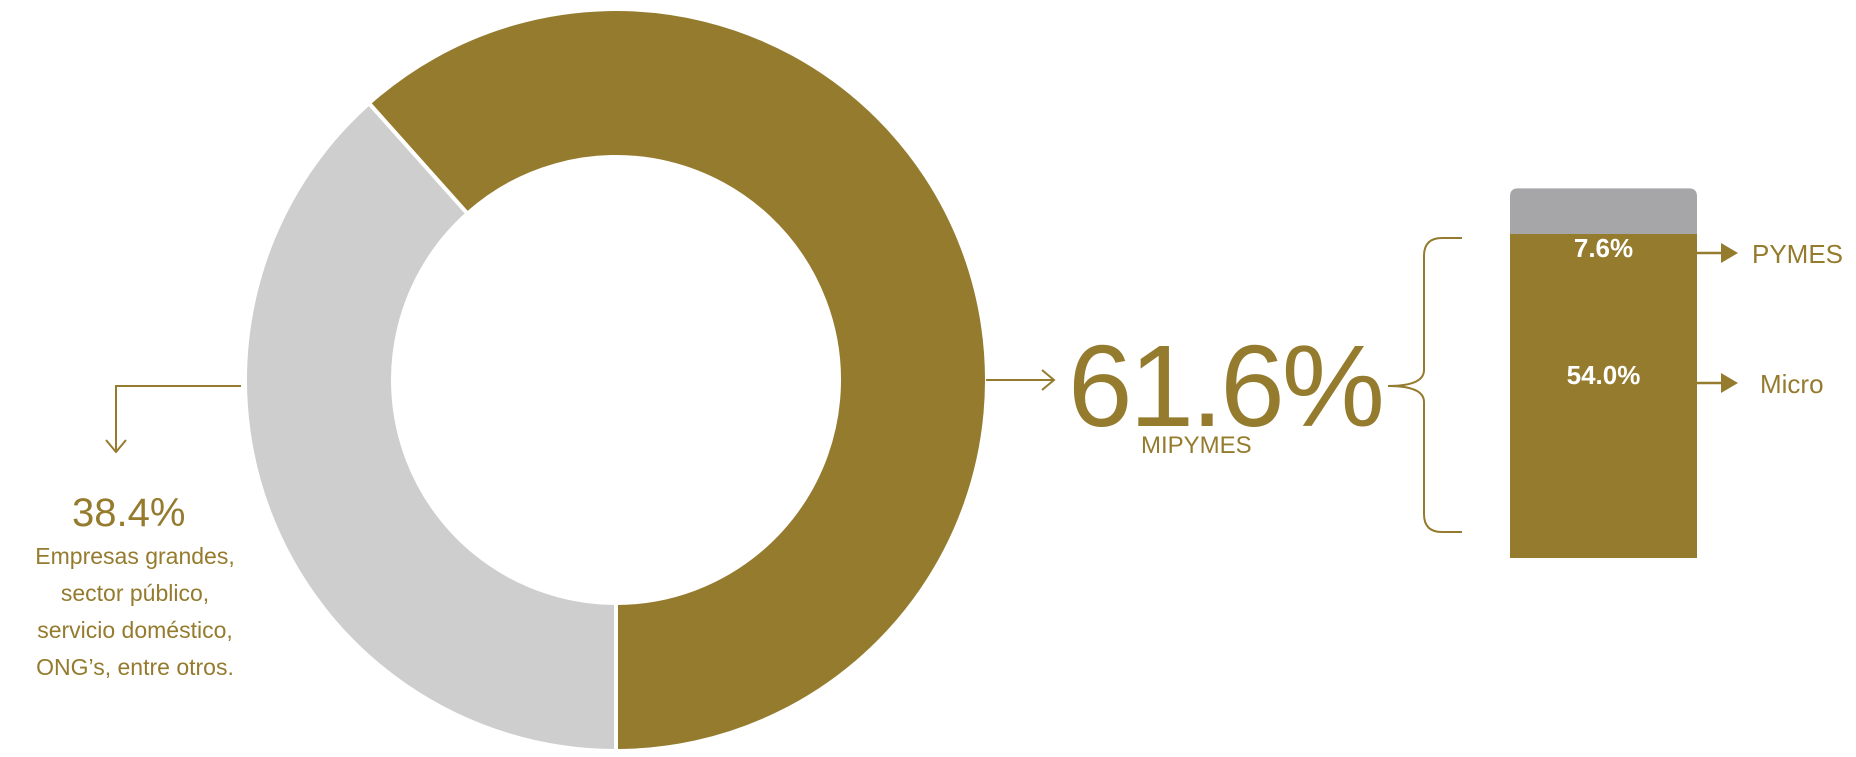 Image resolution: width=1856 pixels, height=757 pixels. What do you see at coordinates (129, 513) in the screenshot?
I see `others-percentage: 38.4%` at bounding box center [129, 513].